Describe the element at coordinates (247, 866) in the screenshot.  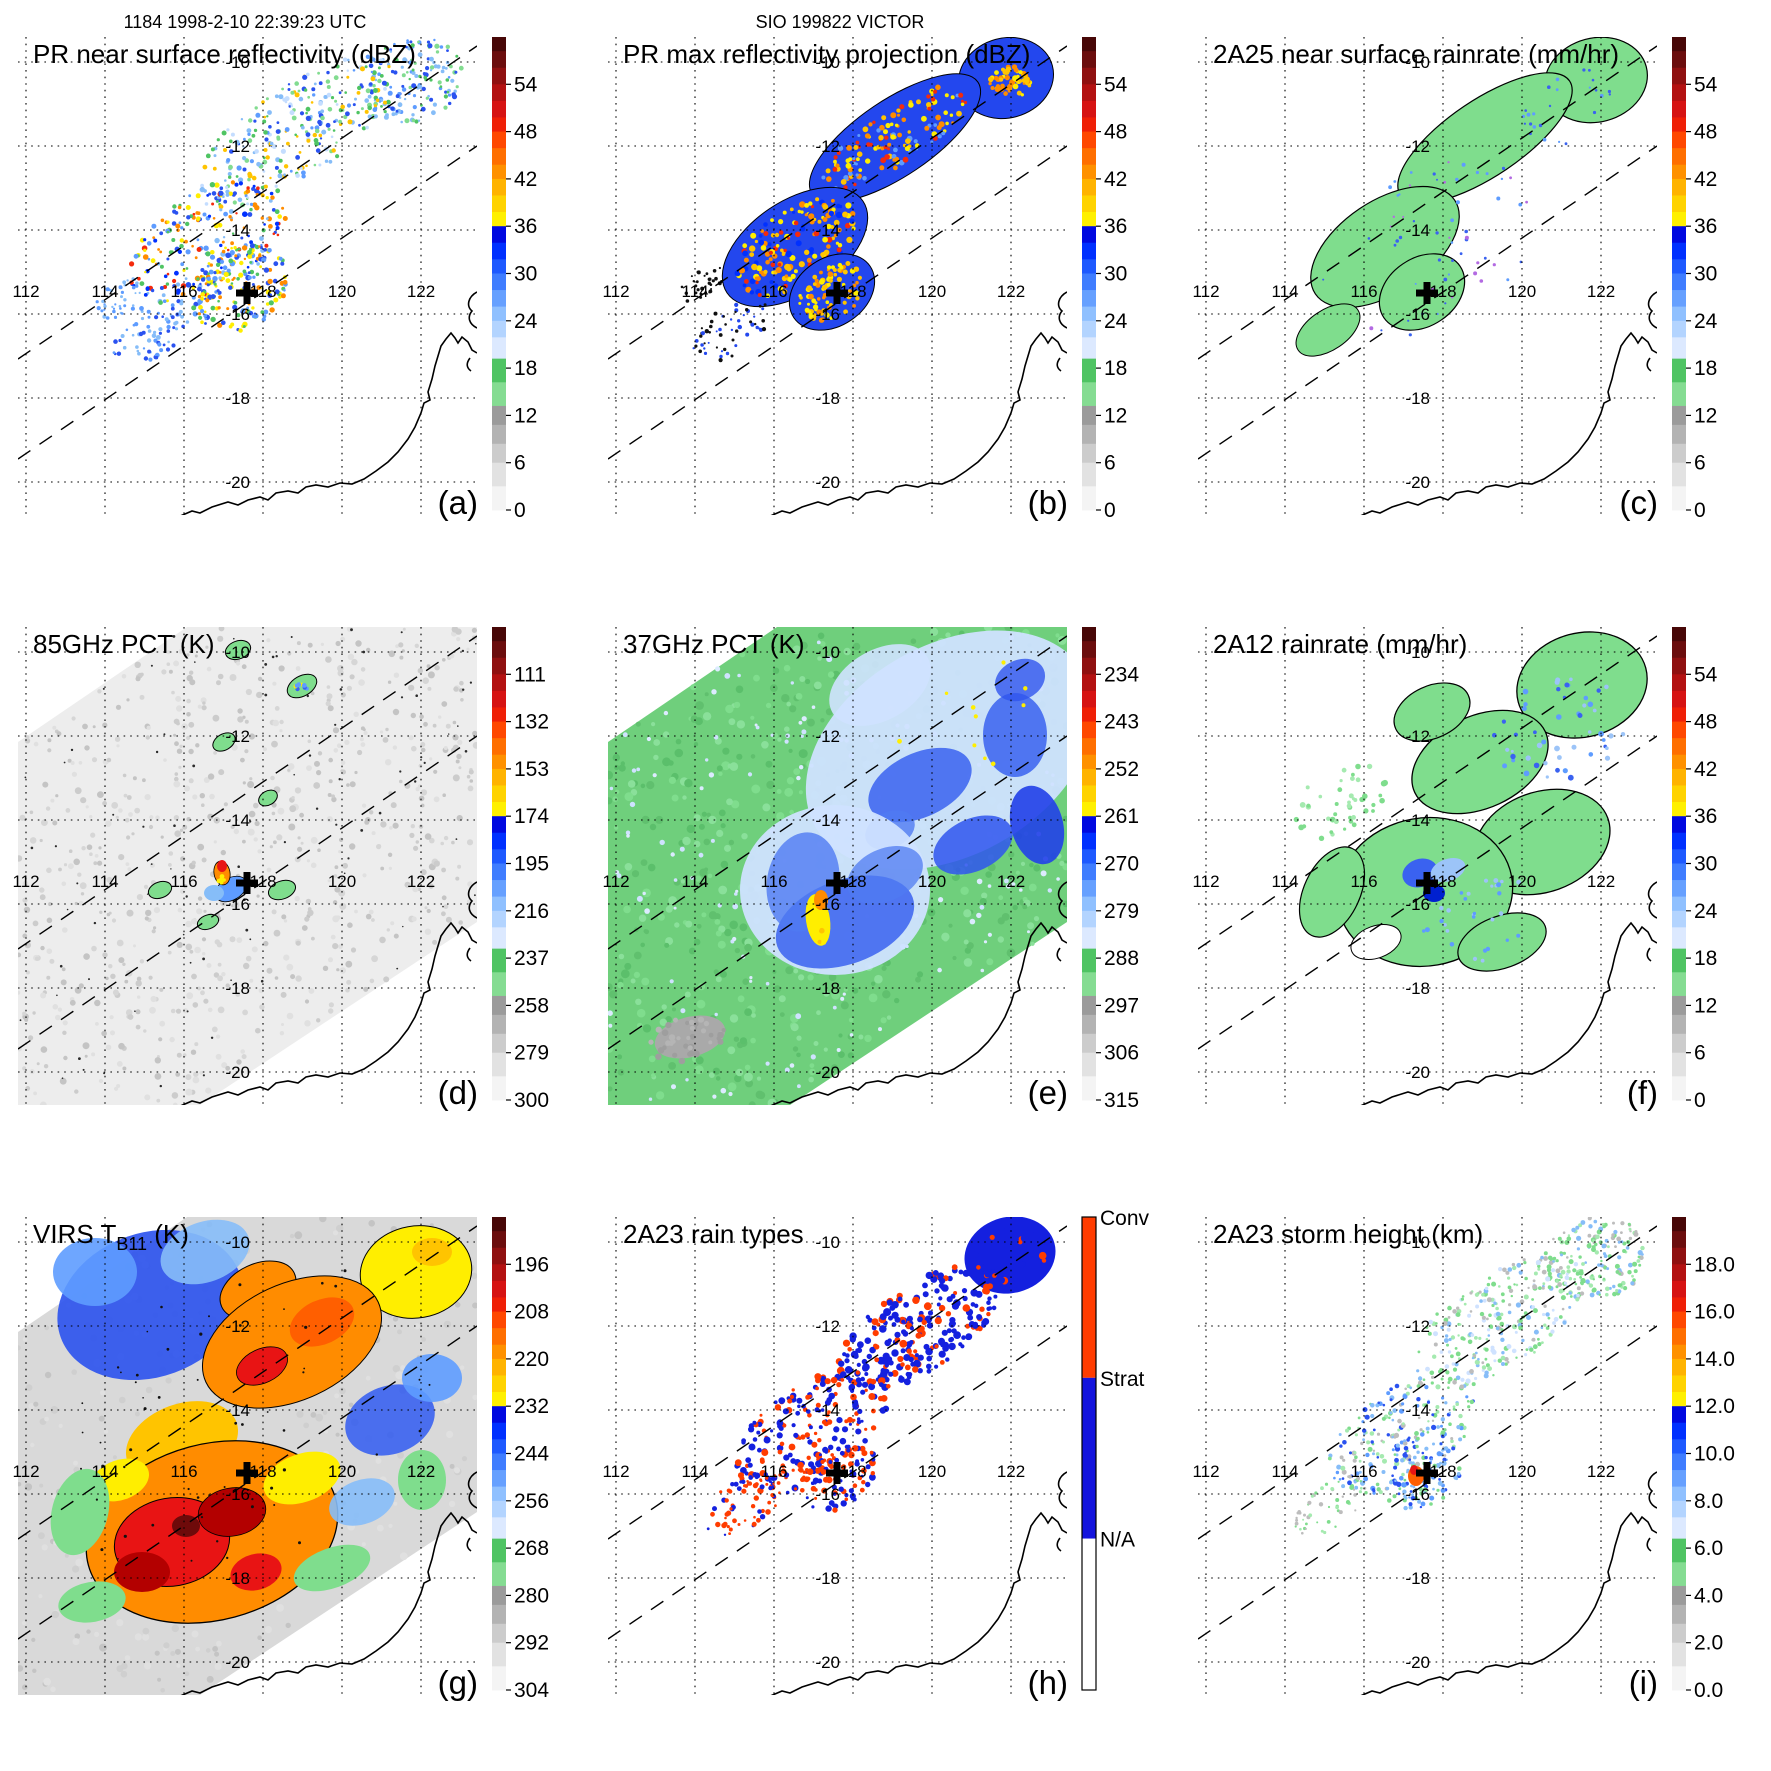
I see `panel-d-data` at that location.